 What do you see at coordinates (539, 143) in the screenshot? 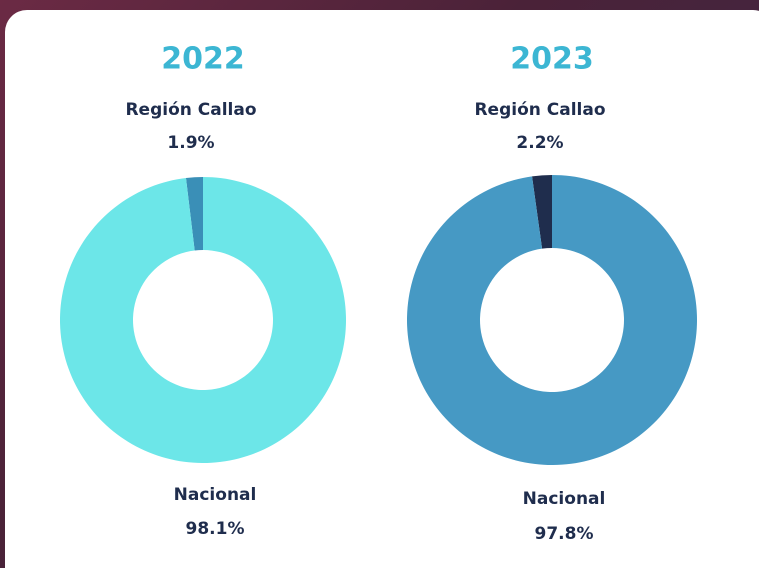
I see `value-label: 2.2%` at bounding box center [539, 143].